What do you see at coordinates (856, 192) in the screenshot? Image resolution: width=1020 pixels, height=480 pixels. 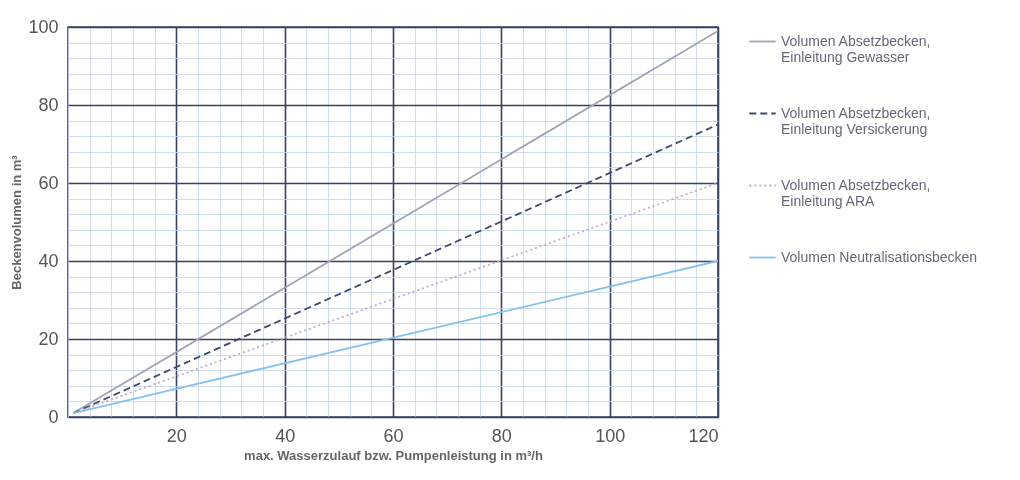 I see `legend-label: Volumen Absetzbecken, Einleitung ARA` at bounding box center [856, 192].